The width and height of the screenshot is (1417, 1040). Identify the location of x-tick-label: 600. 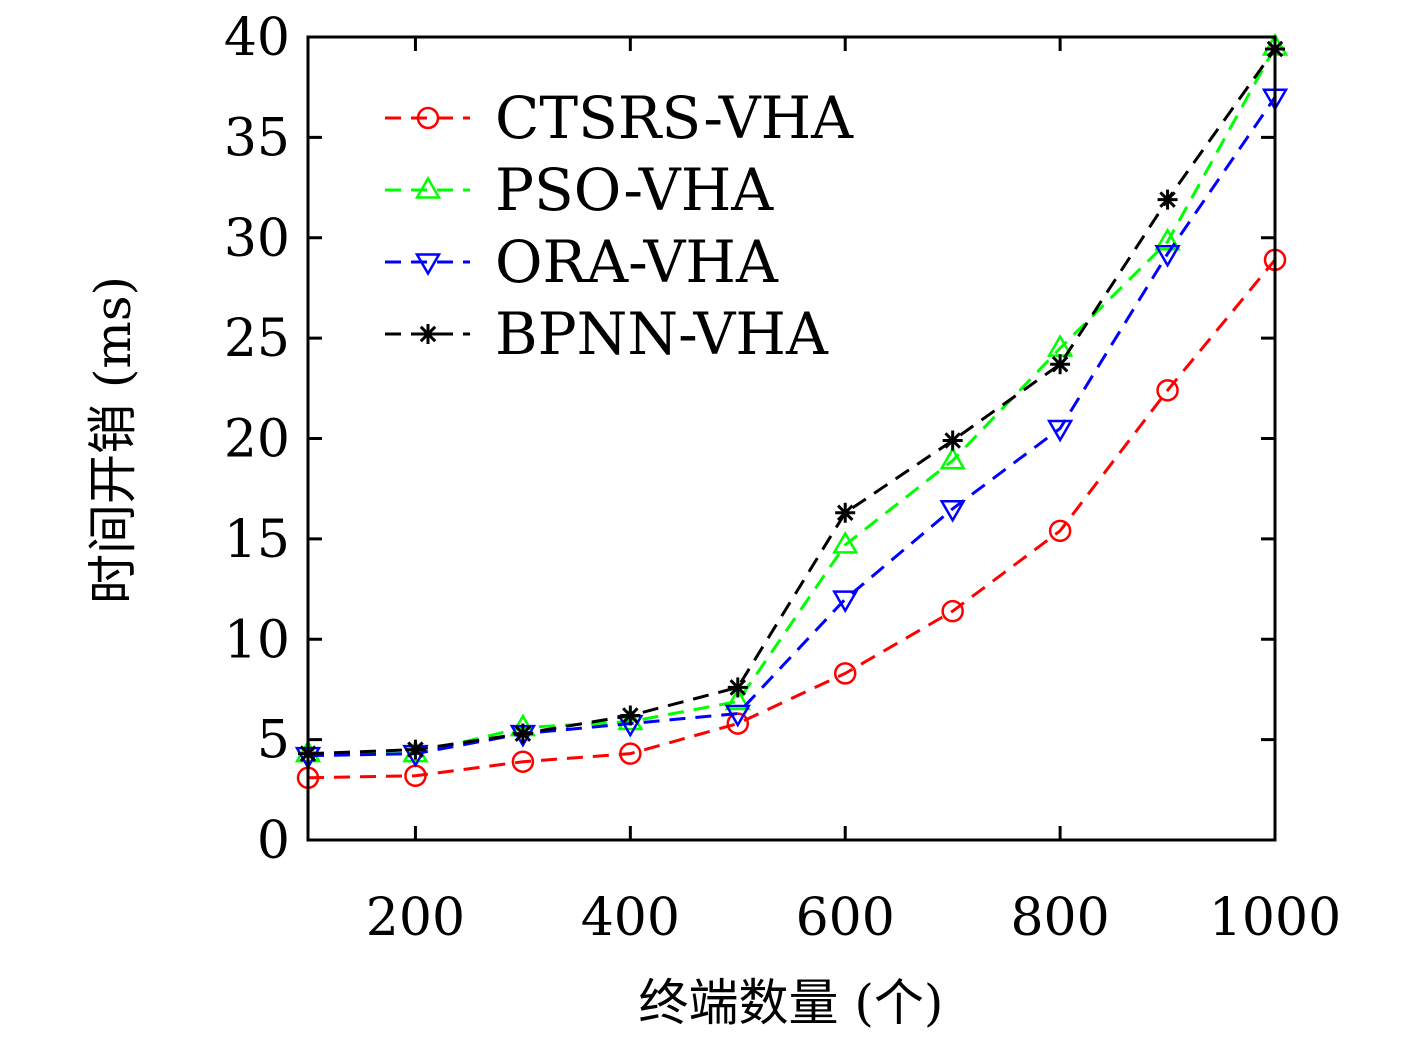
(845, 918).